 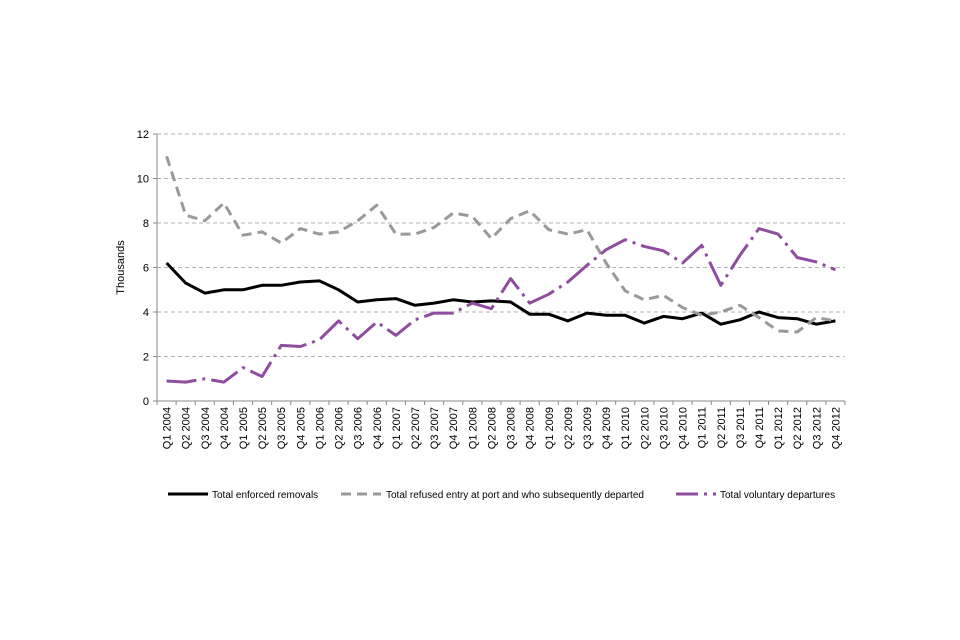 I want to click on x-tick-label: Q4 2009, so click(x=607, y=428).